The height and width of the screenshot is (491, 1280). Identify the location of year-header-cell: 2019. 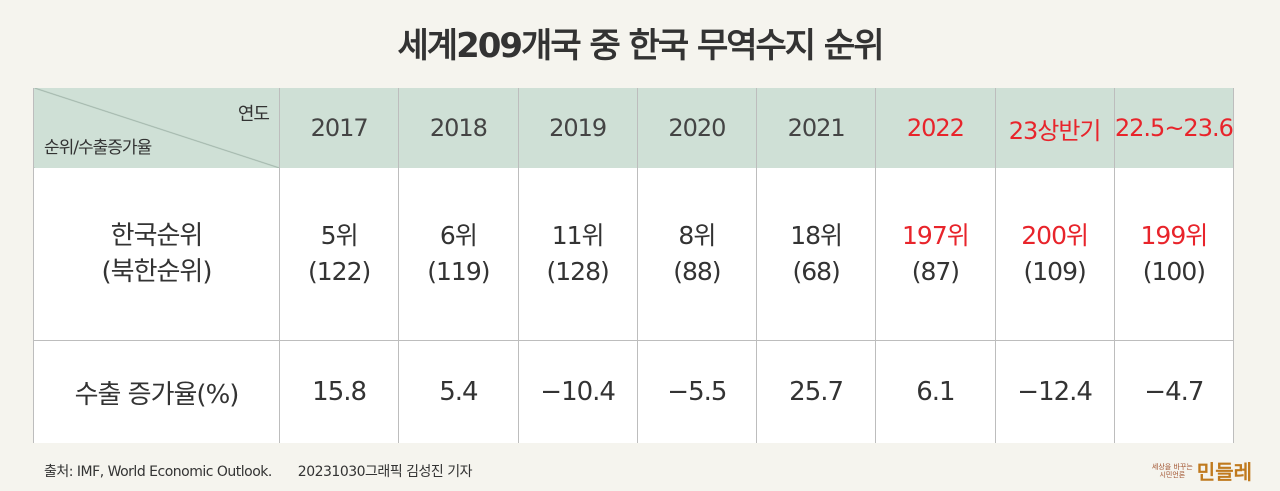
(577, 128).